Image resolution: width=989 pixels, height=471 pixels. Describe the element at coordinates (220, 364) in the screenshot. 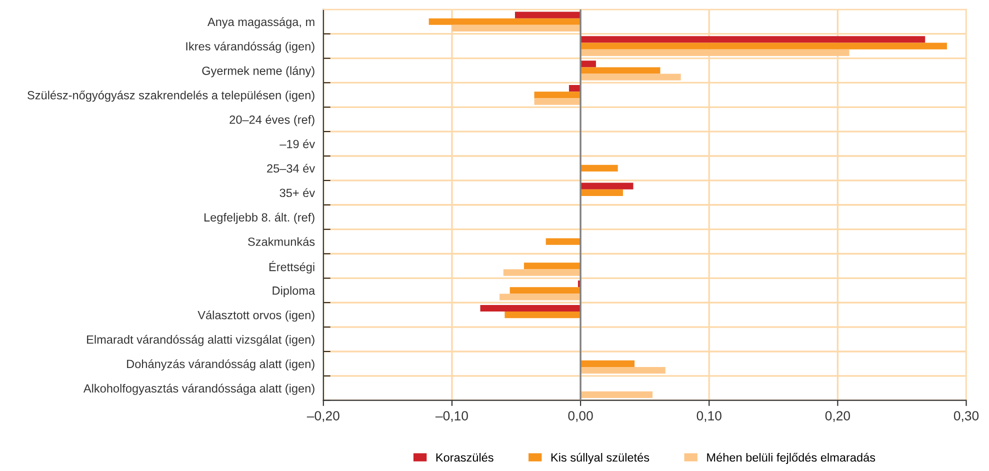

I see `y-tick-label: Dohányzás várandósság alatt (igen)` at that location.